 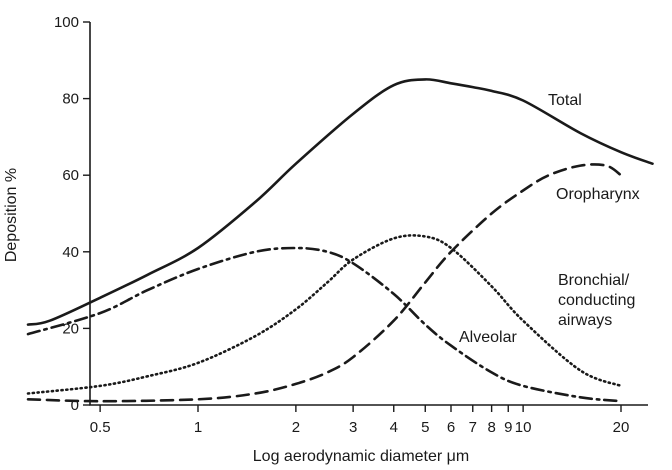 I want to click on y-tick-label: 0, so click(x=75, y=405).